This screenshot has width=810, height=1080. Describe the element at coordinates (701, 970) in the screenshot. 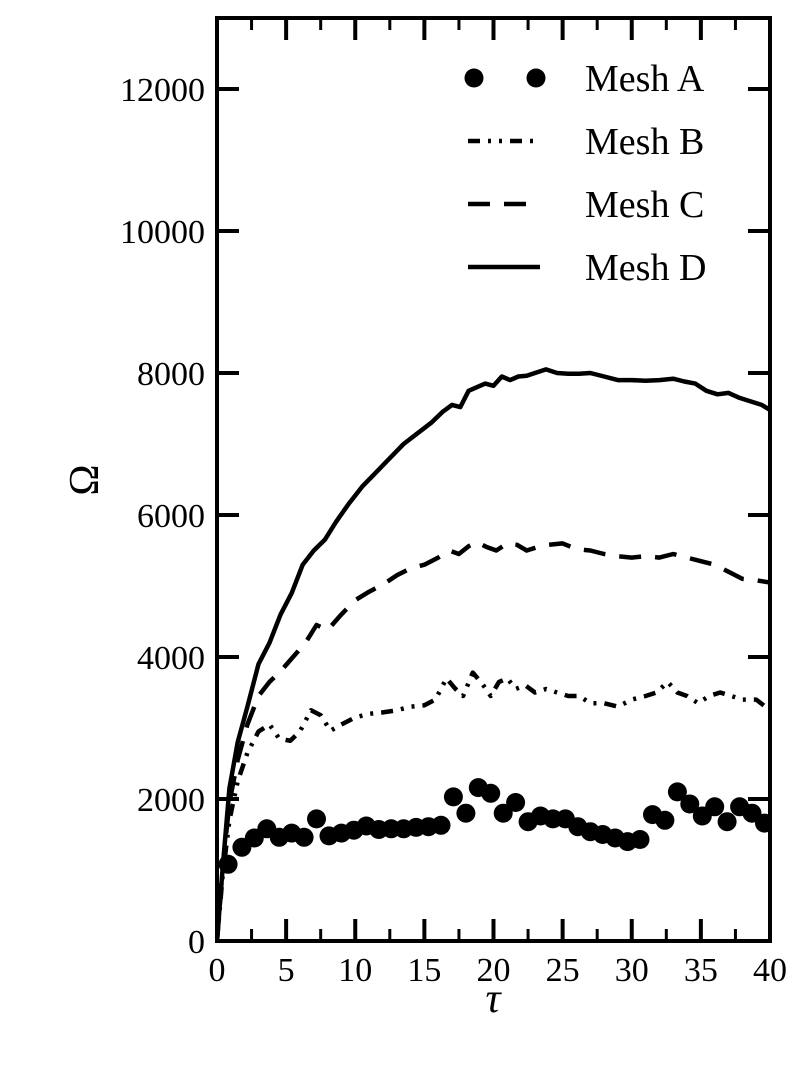

I see `x-tick-label: 35` at that location.